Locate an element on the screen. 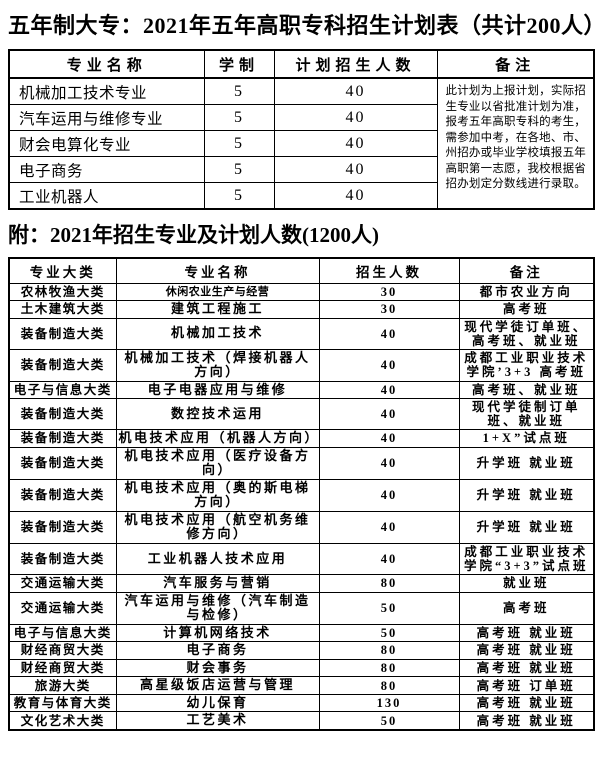 The width and height of the screenshot is (600, 774). table-row: 装备制造大类 机械加工技术 40 现代学徒订单班、高考班、就业班 is located at coordinates (301, 333).